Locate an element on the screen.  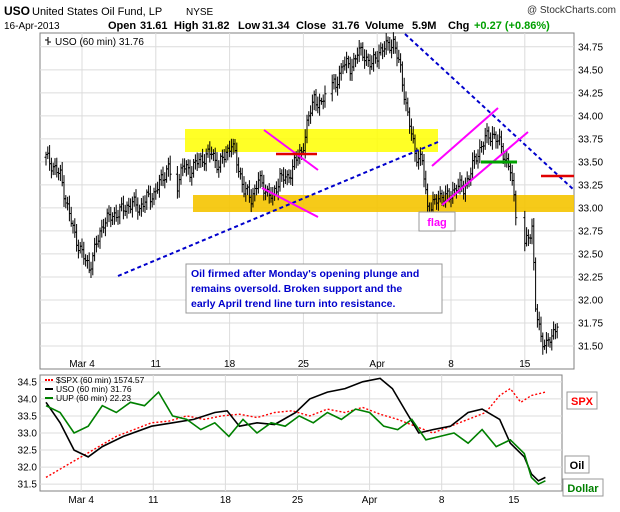
flag-label-box is located at coordinates (437, 221).